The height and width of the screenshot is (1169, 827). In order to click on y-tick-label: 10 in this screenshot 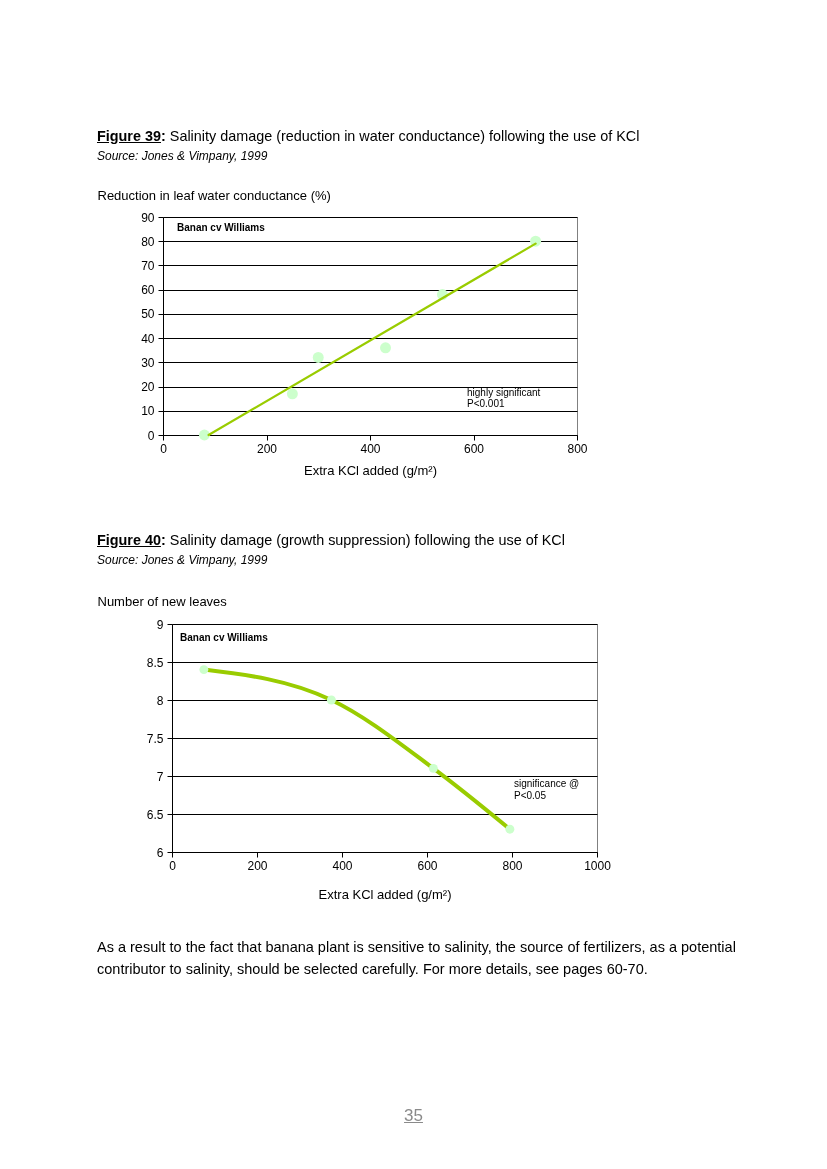, I will do `click(148, 411)`.